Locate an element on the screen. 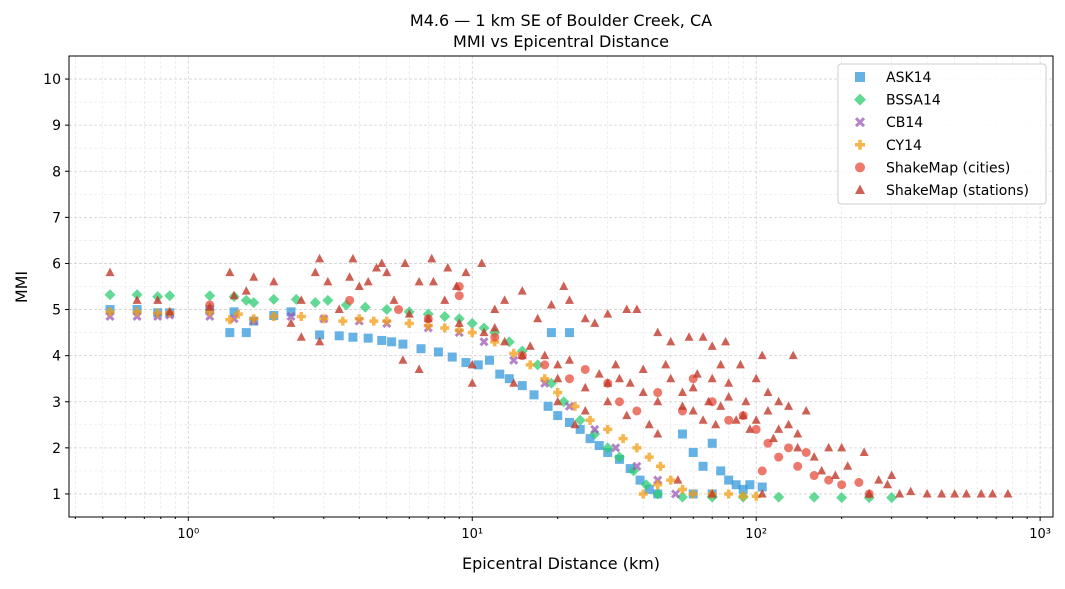 This screenshot has height=589, width=1065. chart-title: M4.6 — 1 km SE of Boulder Creek, CA is located at coordinates (561, 20).